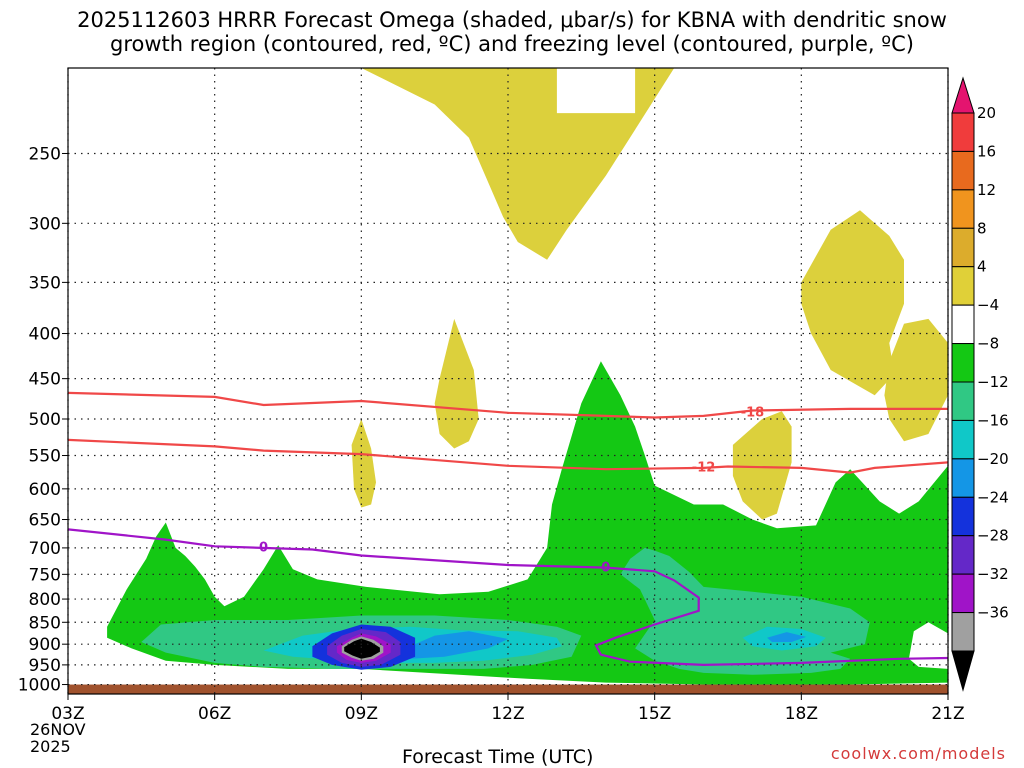  Describe the element at coordinates (45, 521) in the screenshot. I see `y-tick-label-650: 650` at that location.